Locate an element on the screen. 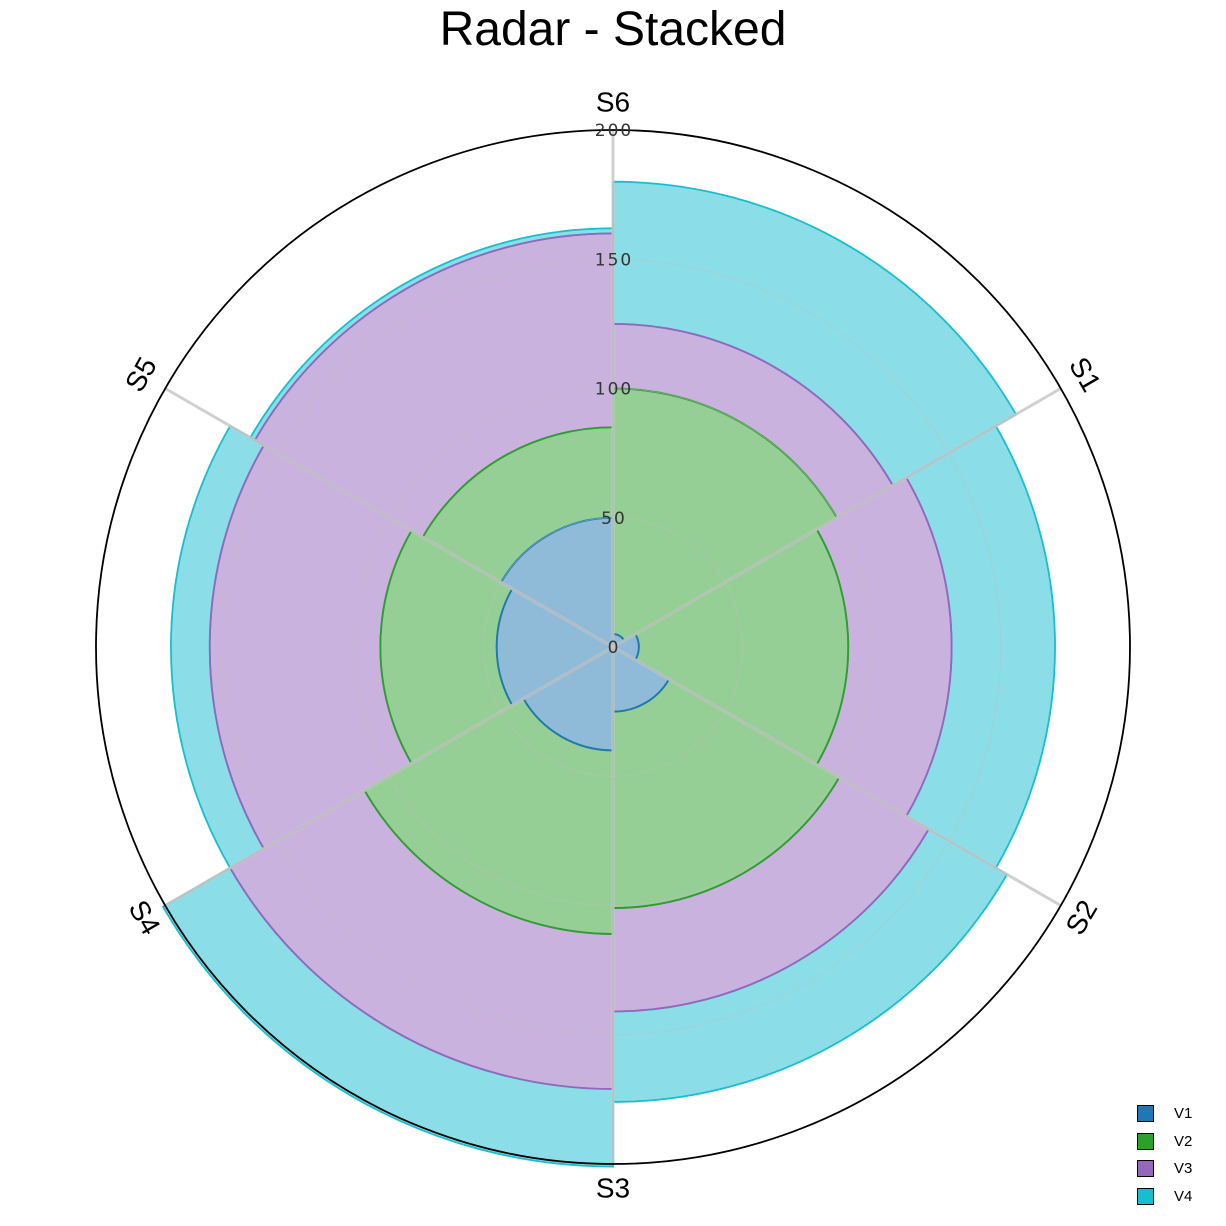  legend-item-v1: V1 is located at coordinates (1164, 1114).